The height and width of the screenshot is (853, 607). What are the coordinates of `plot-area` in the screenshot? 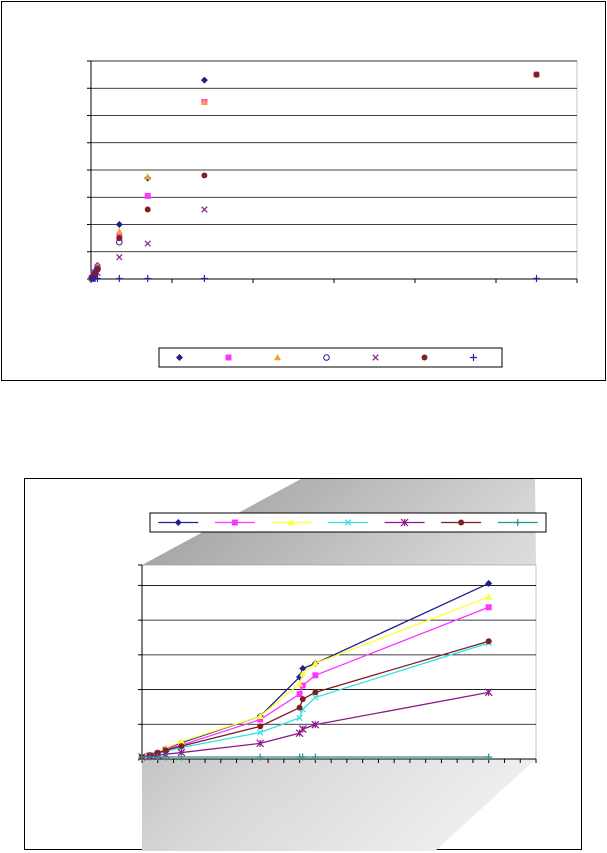 It's located at (339, 662).